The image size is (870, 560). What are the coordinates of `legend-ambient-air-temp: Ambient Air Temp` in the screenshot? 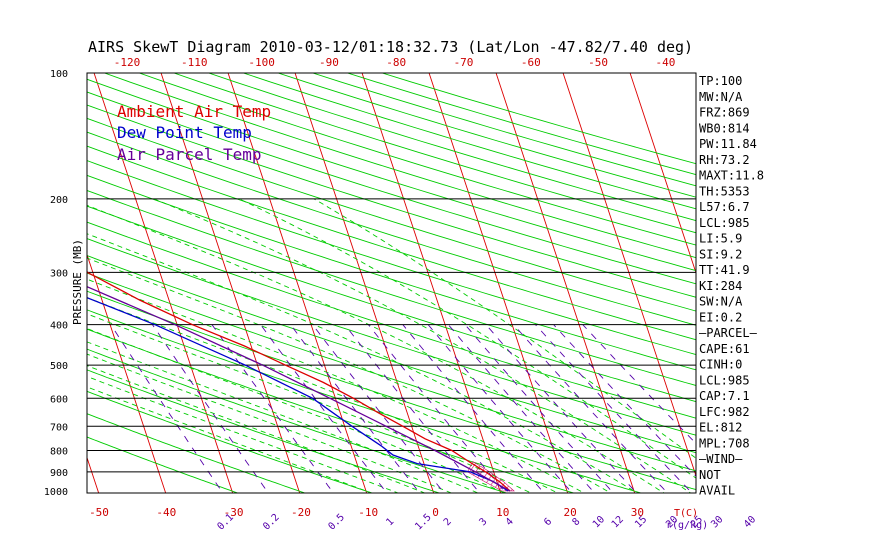 It's located at (194, 111).